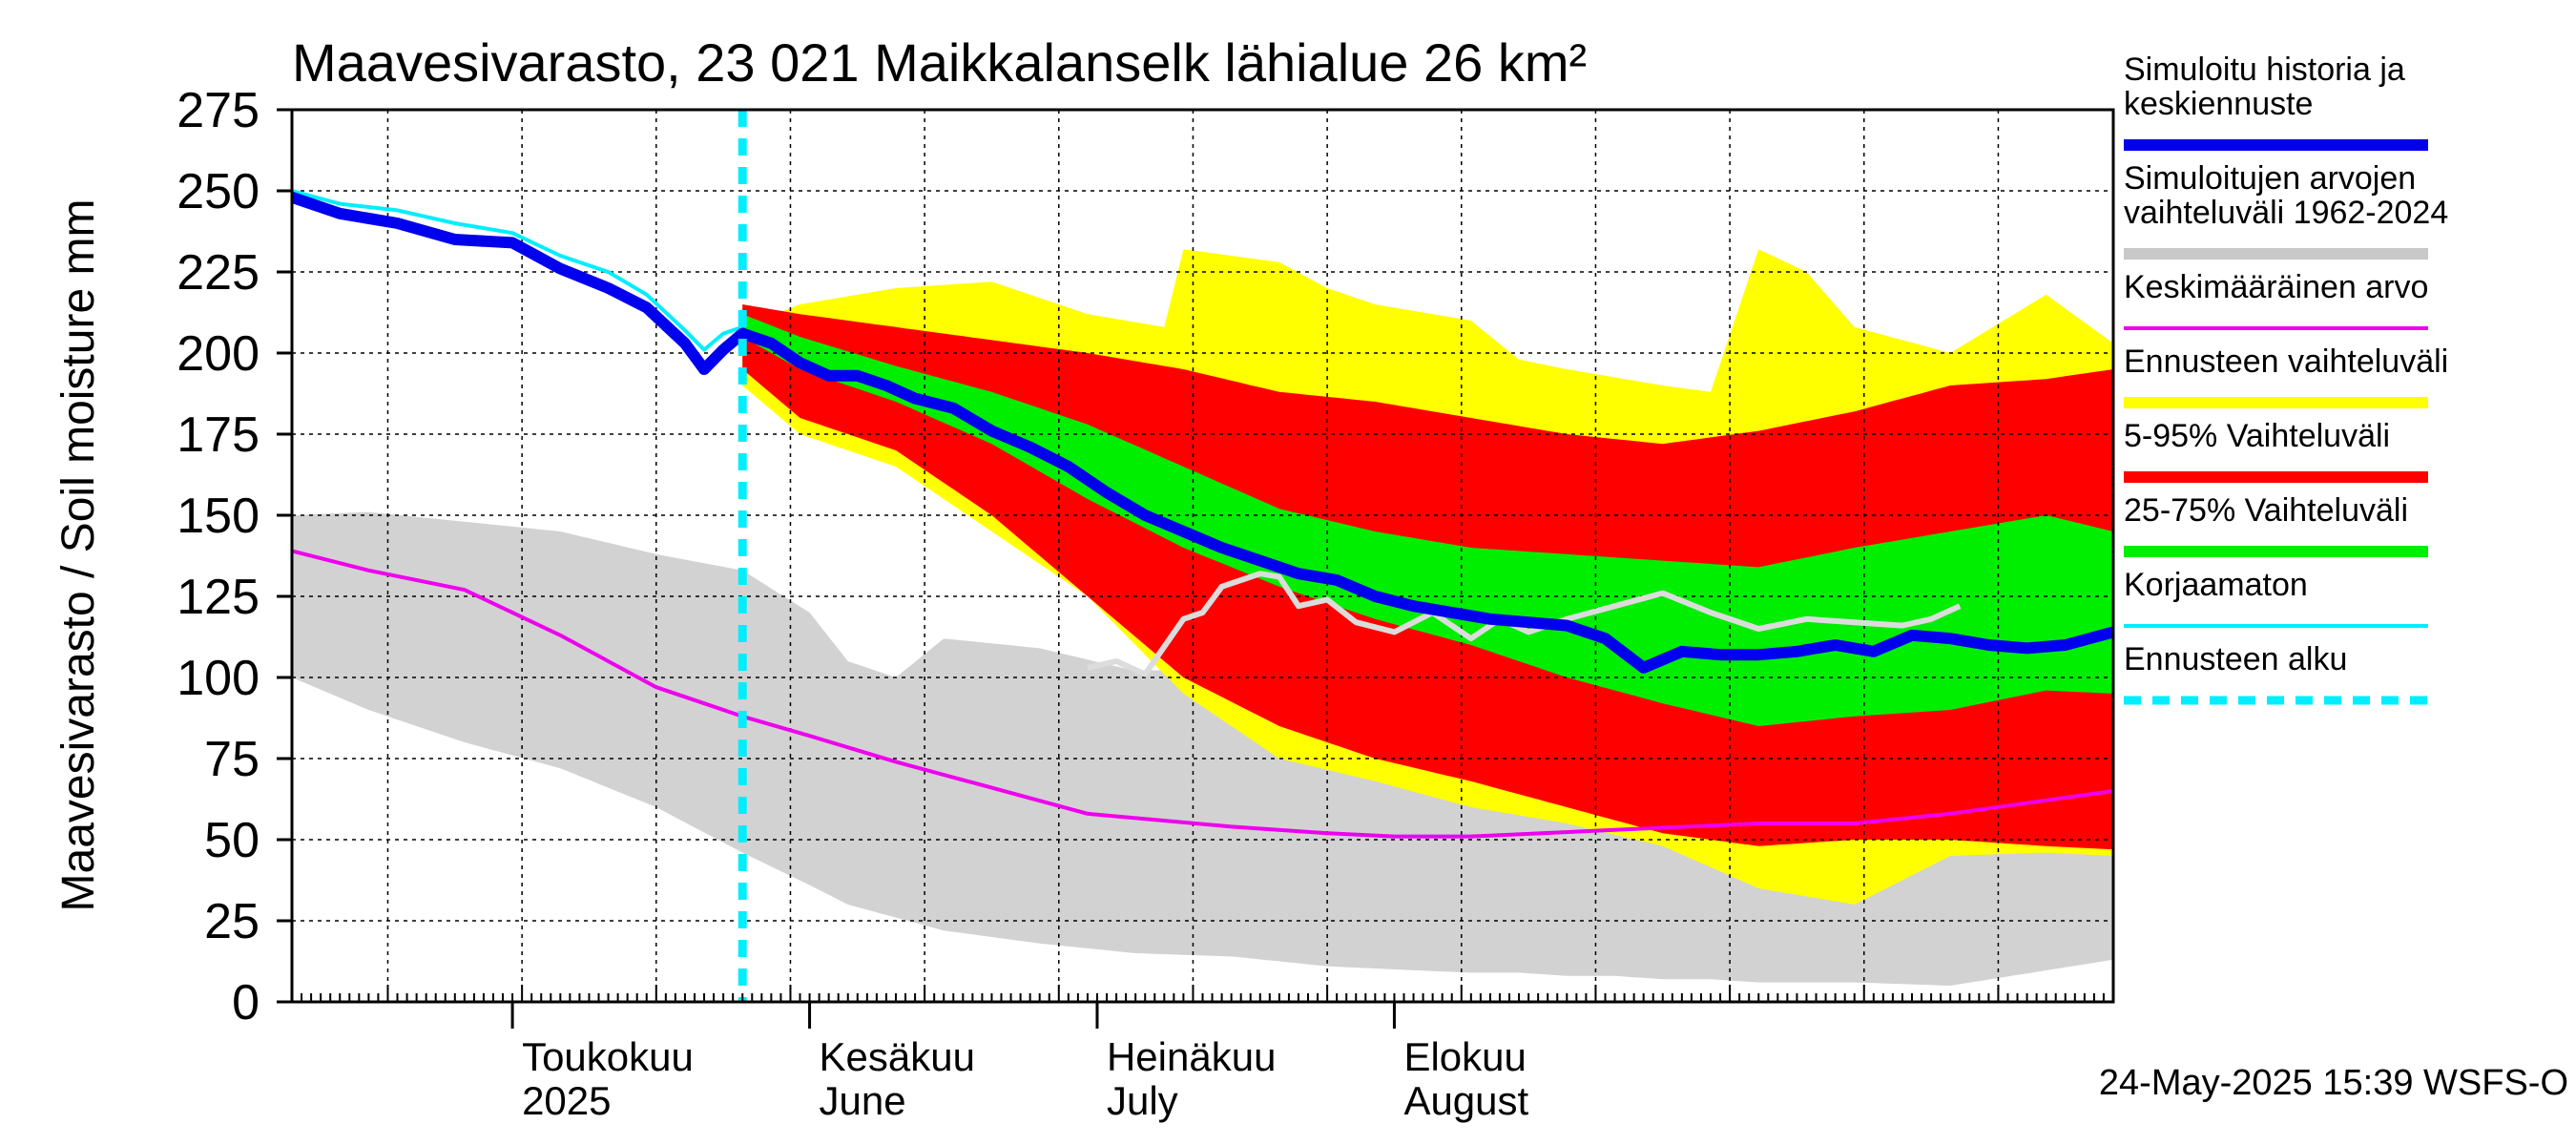 The height and width of the screenshot is (1145, 2576). I want to click on timestamp: 24-May-2025 15:39 WSFS-O, so click(2333, 1083).